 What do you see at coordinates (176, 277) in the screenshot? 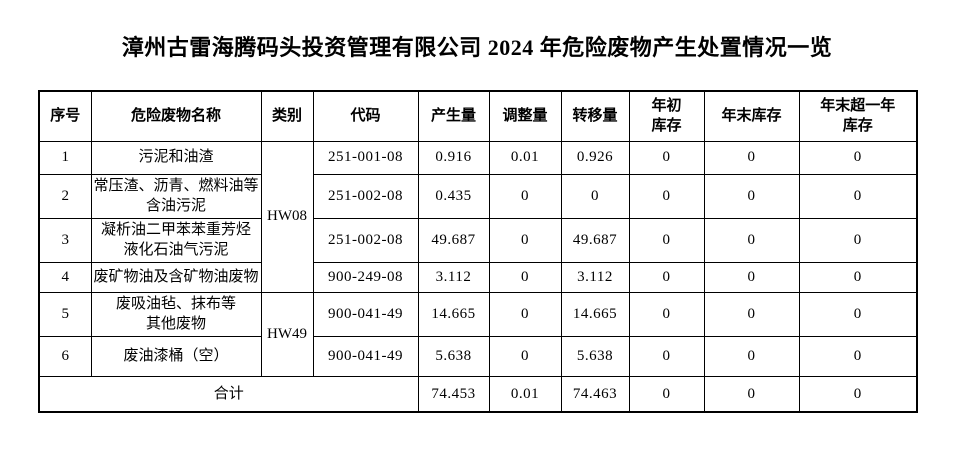
I see `waste-name-cell: 废矿物油及含矿物油废物` at bounding box center [176, 277].